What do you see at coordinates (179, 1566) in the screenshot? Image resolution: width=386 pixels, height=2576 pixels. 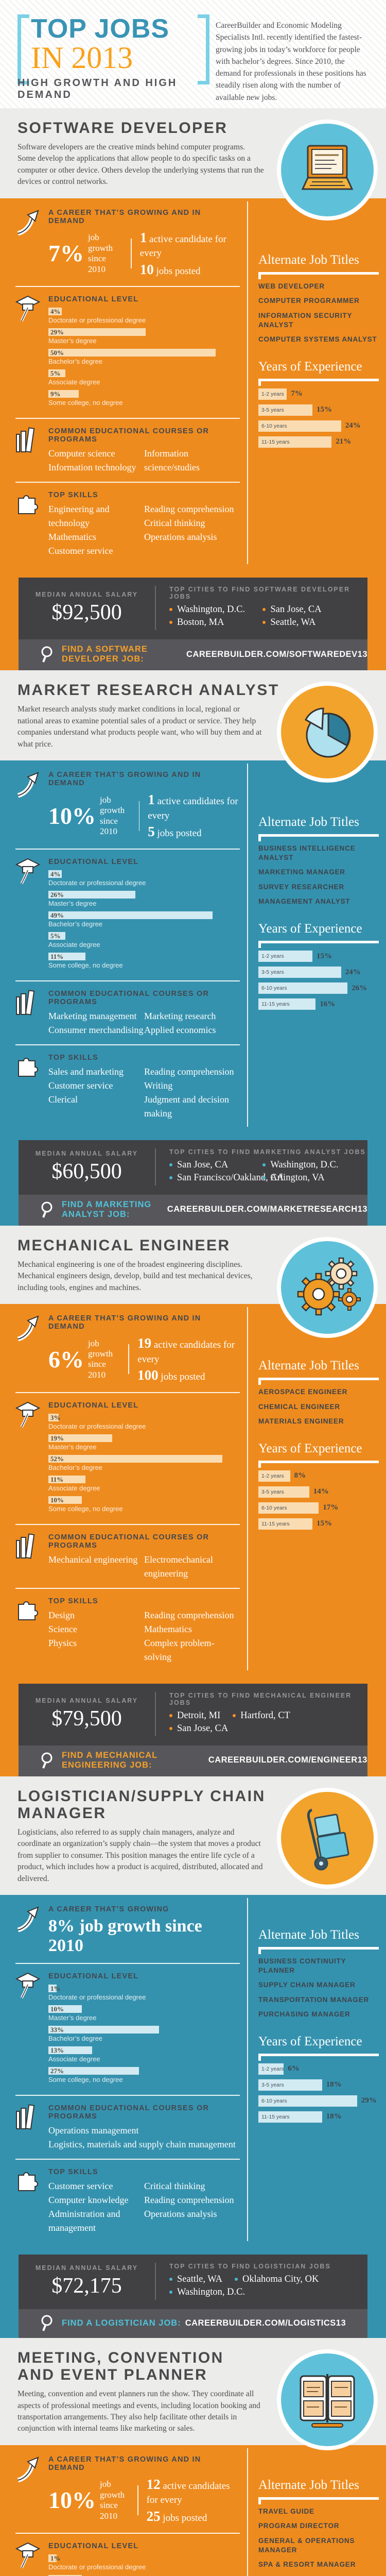 I see `courses-col2: Electromechanical engineering` at bounding box center [179, 1566].